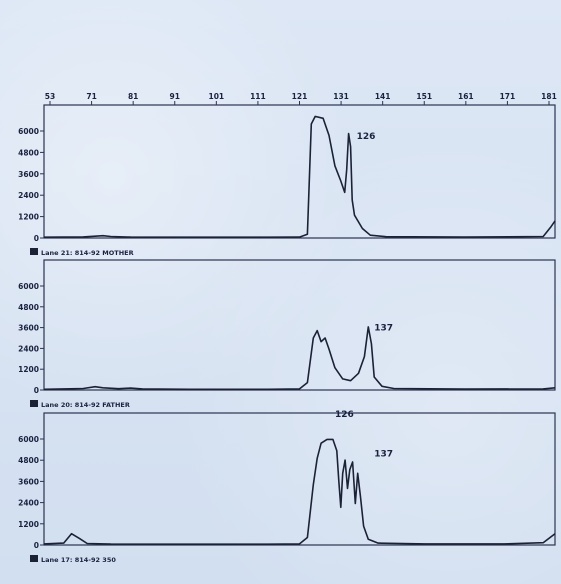 Image resolution: width=561 pixels, height=584 pixels. I want to click on x-tick-label: 121, so click(300, 96).